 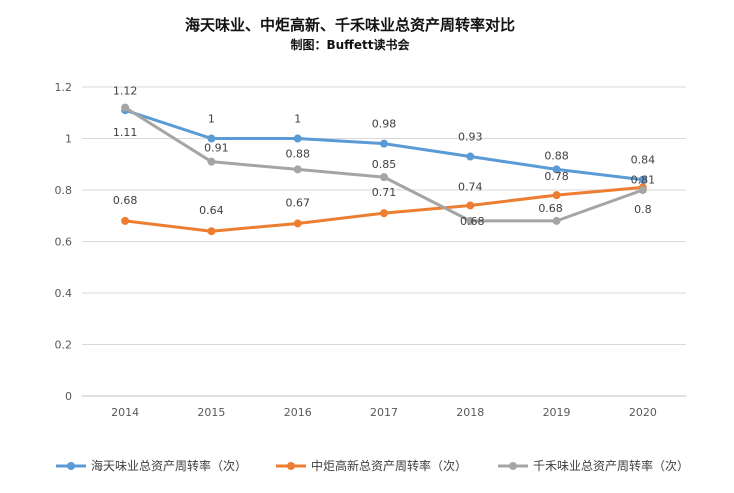 What do you see at coordinates (470, 186) in the screenshot?
I see `data-label: 0.74` at bounding box center [470, 186].